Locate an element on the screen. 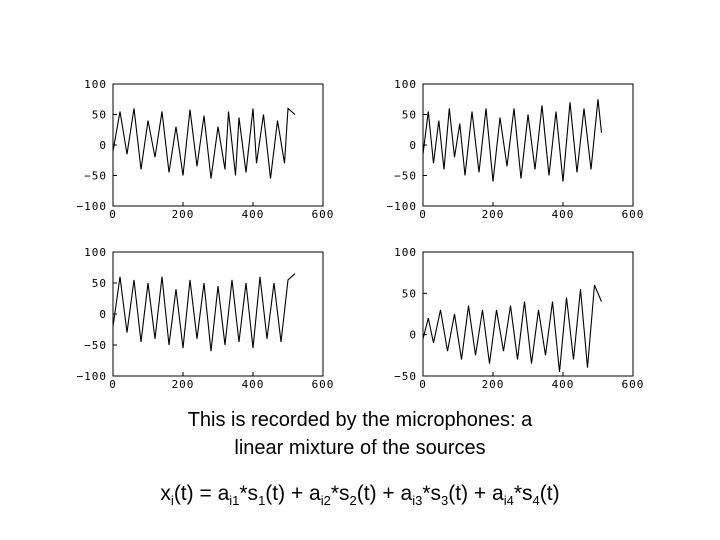 The width and height of the screenshot is (720, 540). formula-subscript: i1 is located at coordinates (234, 501).